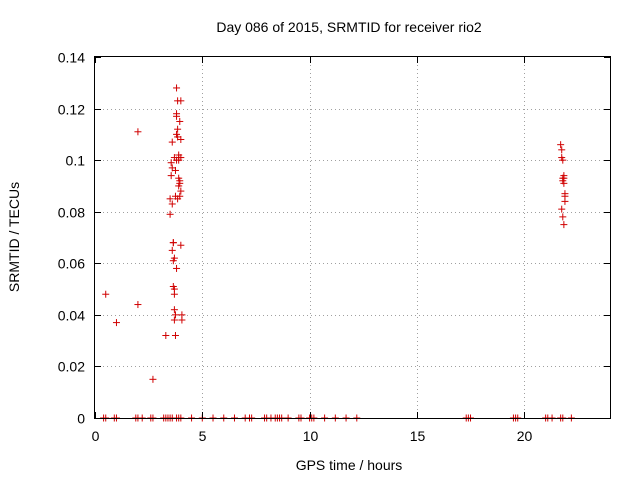 This screenshot has width=640, height=480. What do you see at coordinates (81, 419) in the screenshot?
I see `y-tick-label: 0` at bounding box center [81, 419].